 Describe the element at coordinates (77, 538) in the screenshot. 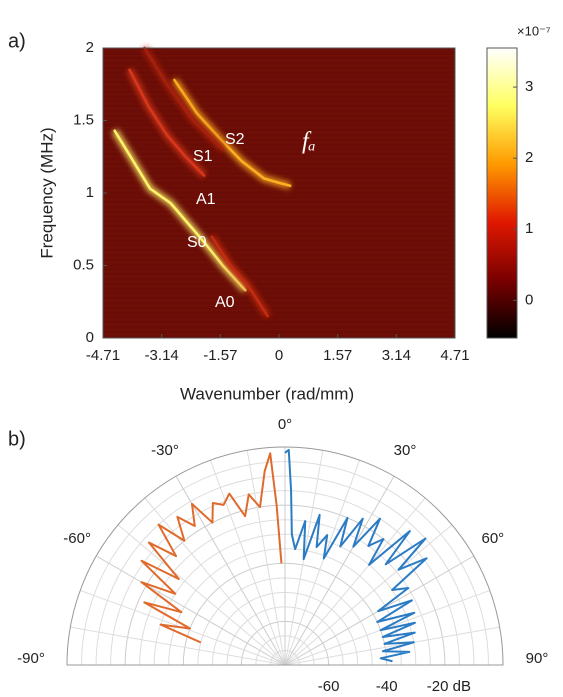

I see `theta-tick-label: -60°` at that location.